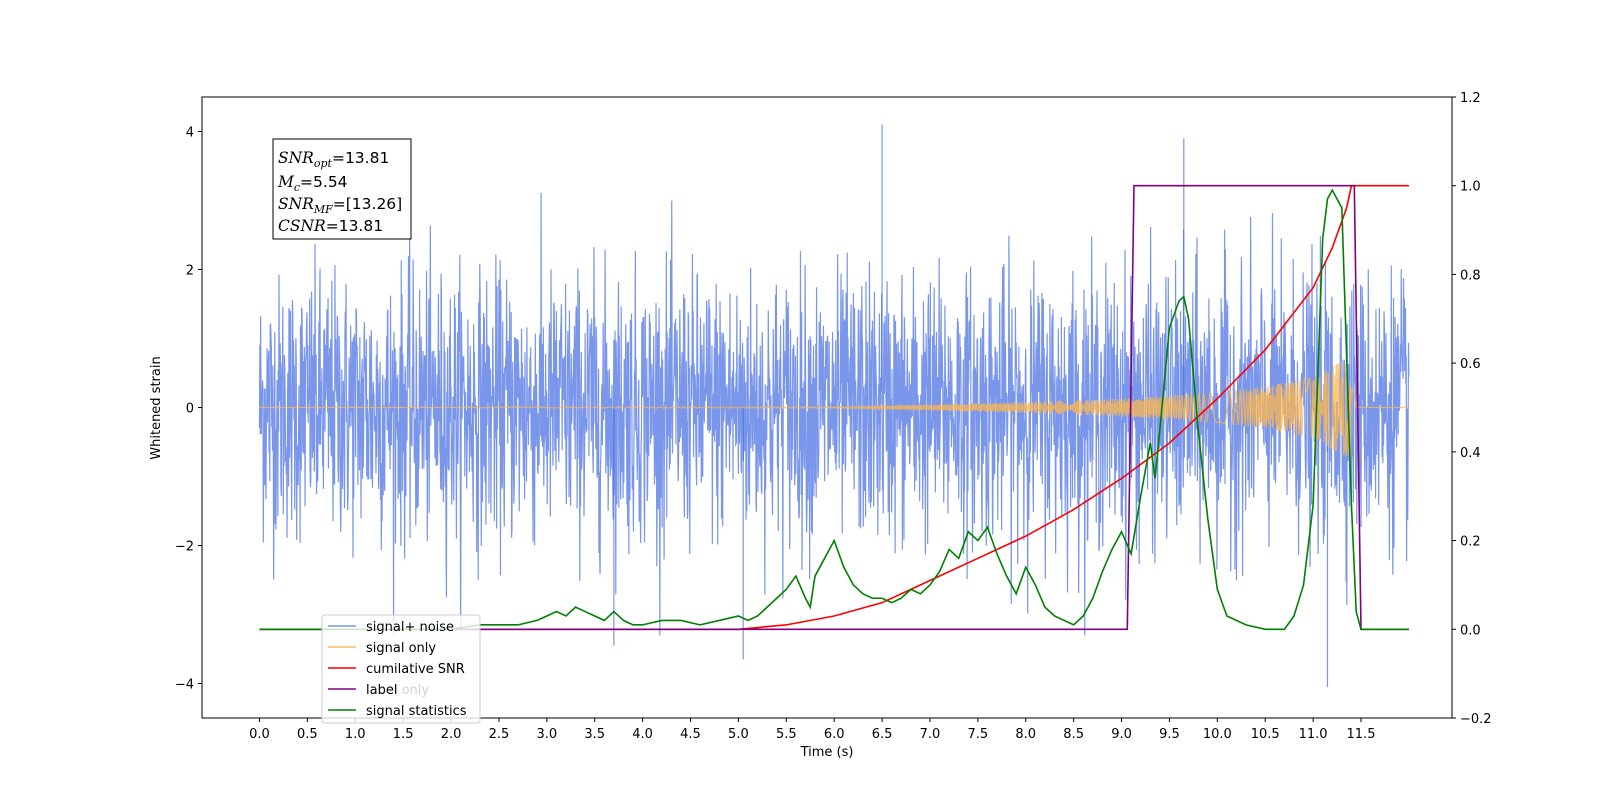 This screenshot has height=800, width=1600. Describe the element at coordinates (381, 690) in the screenshot. I see `legend-label: label` at that location.